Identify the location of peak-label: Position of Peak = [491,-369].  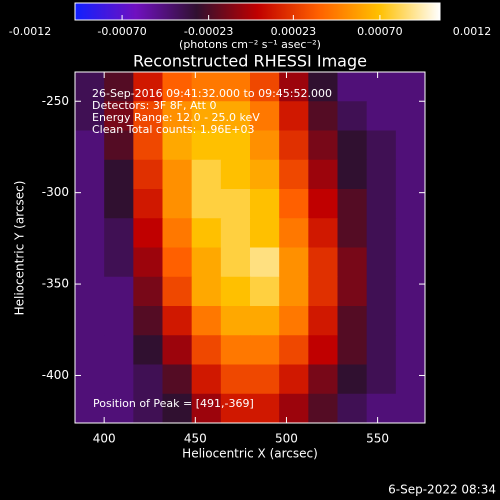
(173, 403).